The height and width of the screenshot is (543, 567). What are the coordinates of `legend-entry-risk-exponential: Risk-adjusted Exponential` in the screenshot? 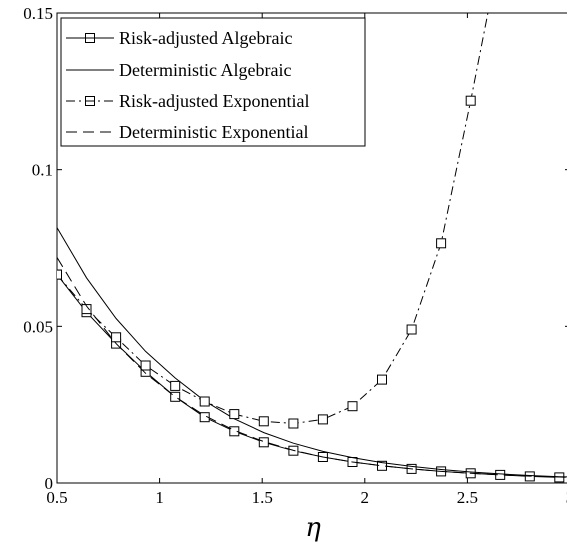 It's located at (187, 101).